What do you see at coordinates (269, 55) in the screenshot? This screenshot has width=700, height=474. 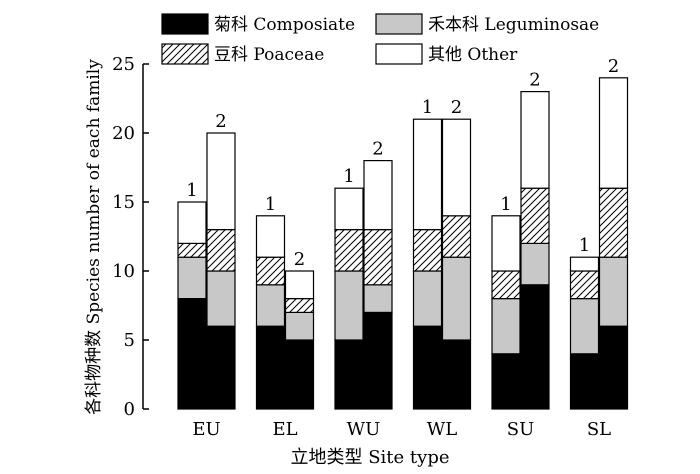 I see `legend-label-poaceae: 豆科 Poaceae` at bounding box center [269, 55].